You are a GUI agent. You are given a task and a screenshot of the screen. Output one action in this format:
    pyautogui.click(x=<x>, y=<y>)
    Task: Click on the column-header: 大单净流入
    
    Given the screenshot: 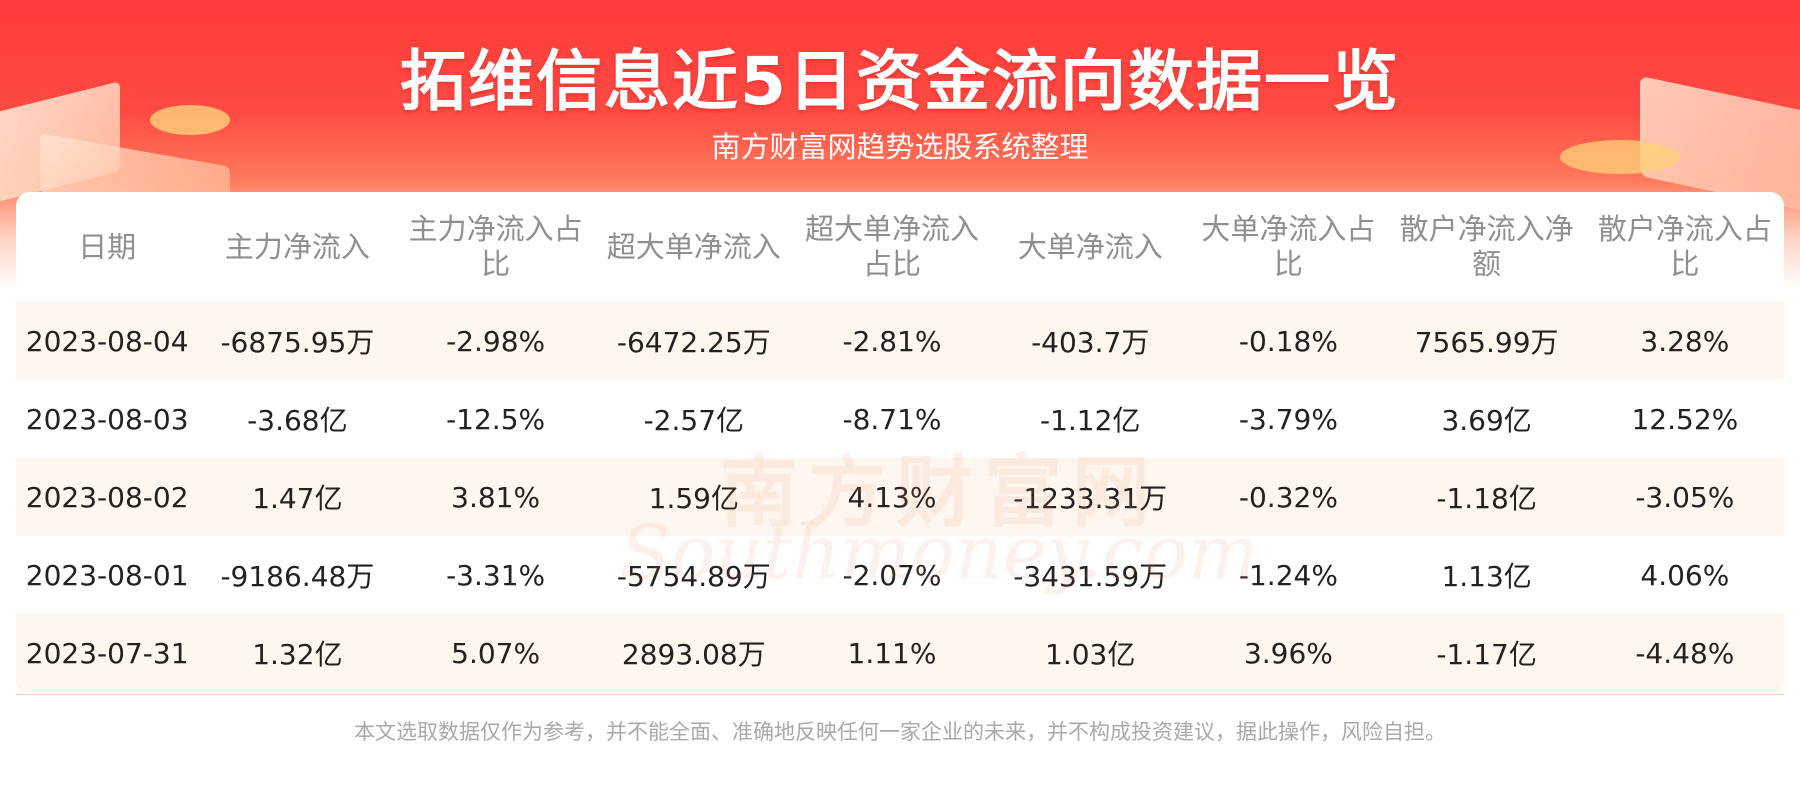 What is the action you would take?
    pyautogui.click(x=1090, y=246)
    